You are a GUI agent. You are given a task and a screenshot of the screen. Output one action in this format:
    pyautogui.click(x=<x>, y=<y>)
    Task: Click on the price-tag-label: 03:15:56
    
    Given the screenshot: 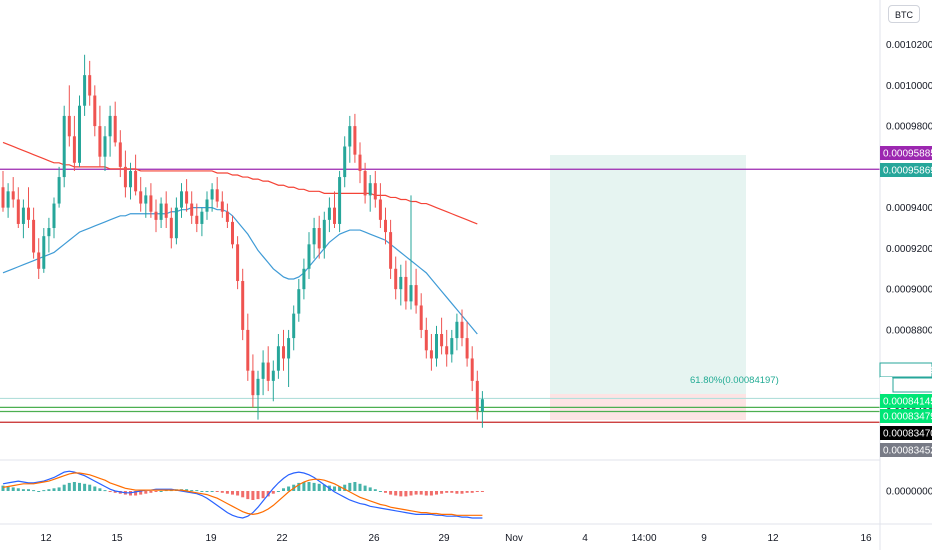 What is the action you would take?
    pyautogui.click(x=914, y=386)
    